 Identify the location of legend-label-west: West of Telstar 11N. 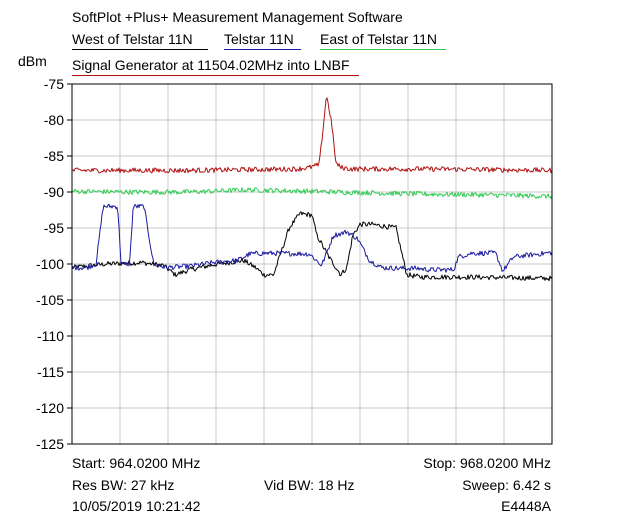
(132, 39).